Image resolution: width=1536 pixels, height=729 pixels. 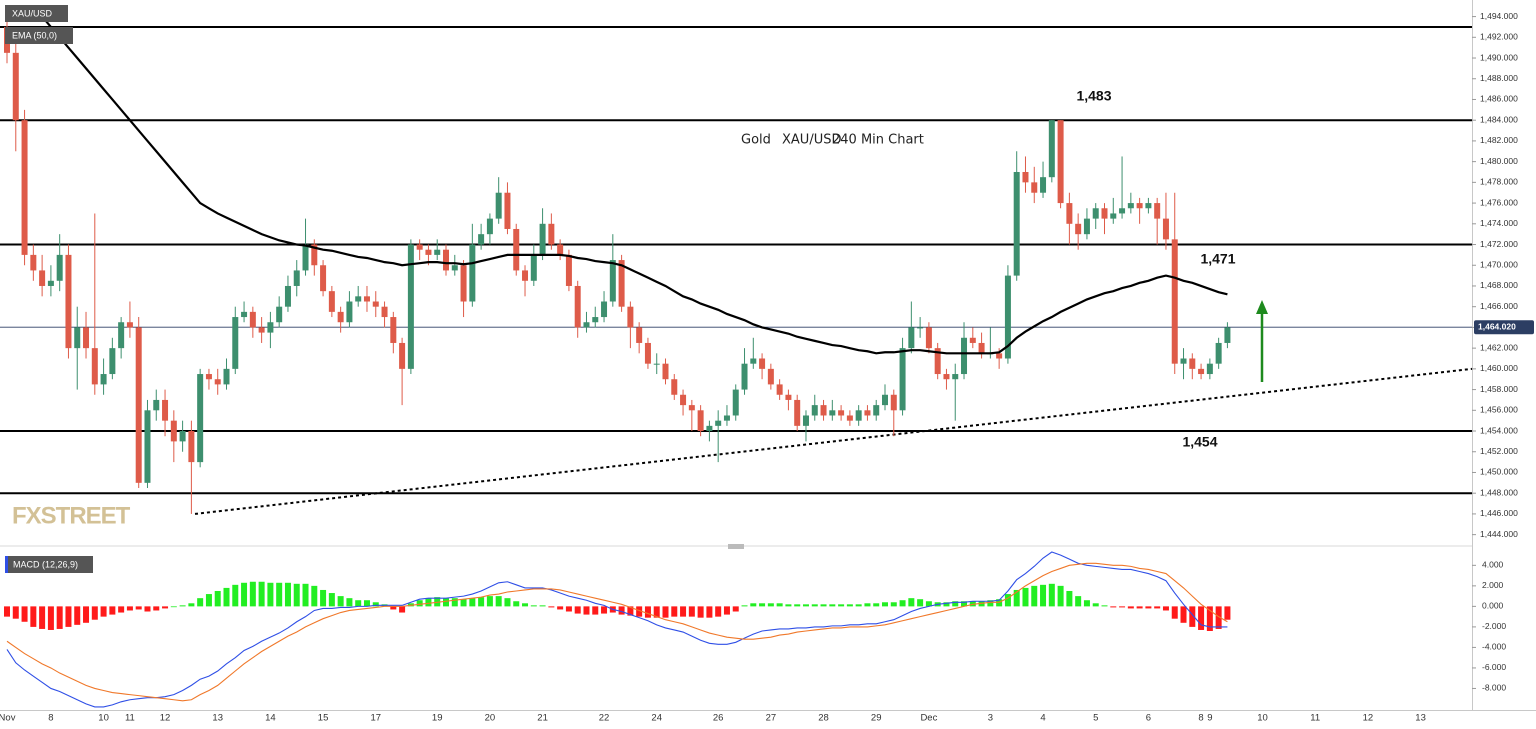 What do you see at coordinates (1499, 264) in the screenshot?
I see `y-tick-label: 1,470.000` at bounding box center [1499, 264].